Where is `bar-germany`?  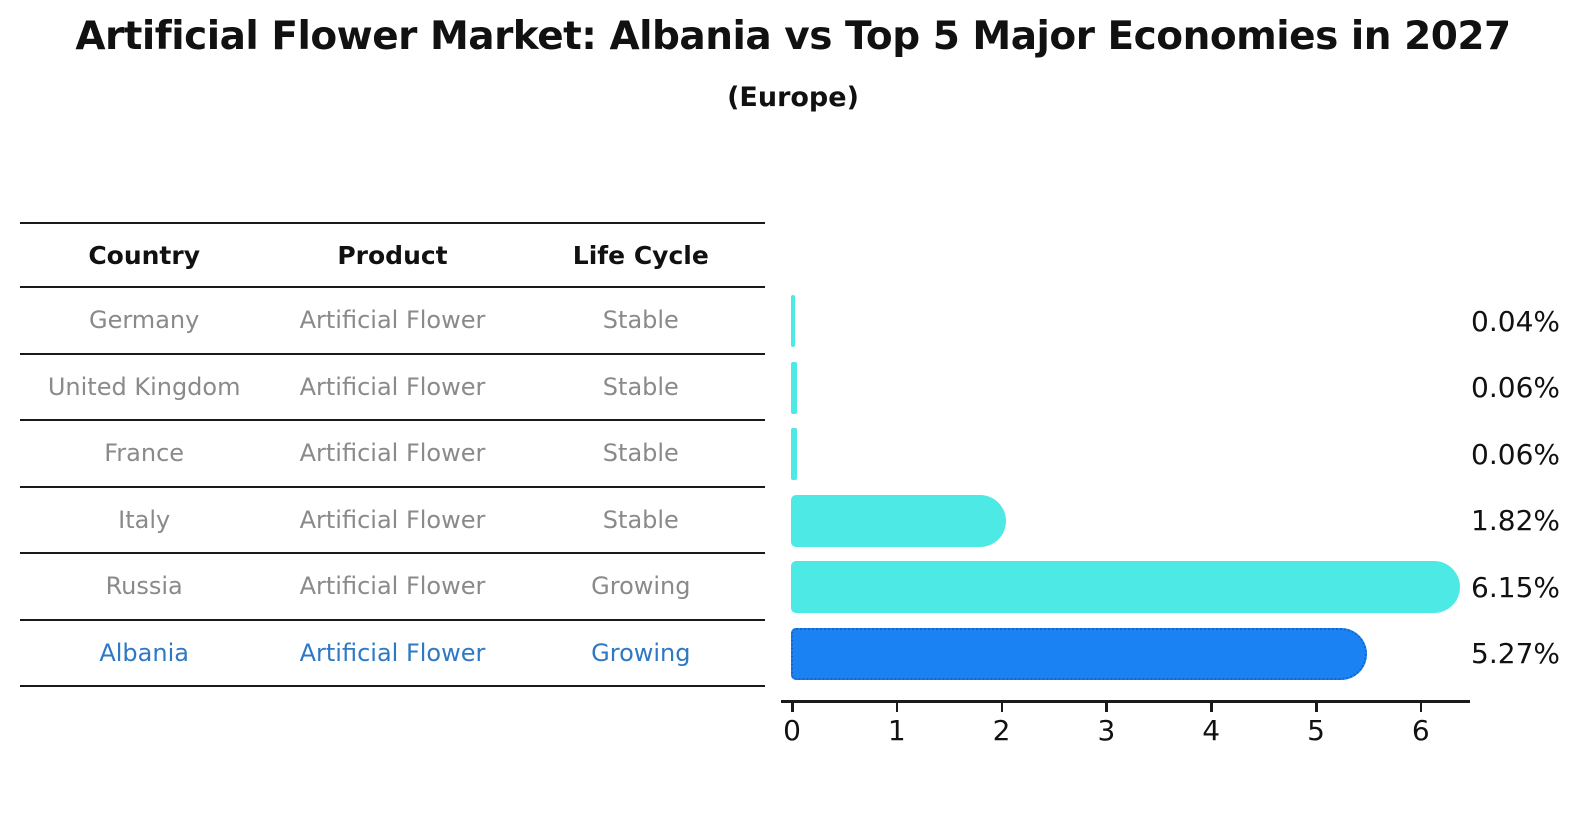
bar-germany is located at coordinates (793, 321).